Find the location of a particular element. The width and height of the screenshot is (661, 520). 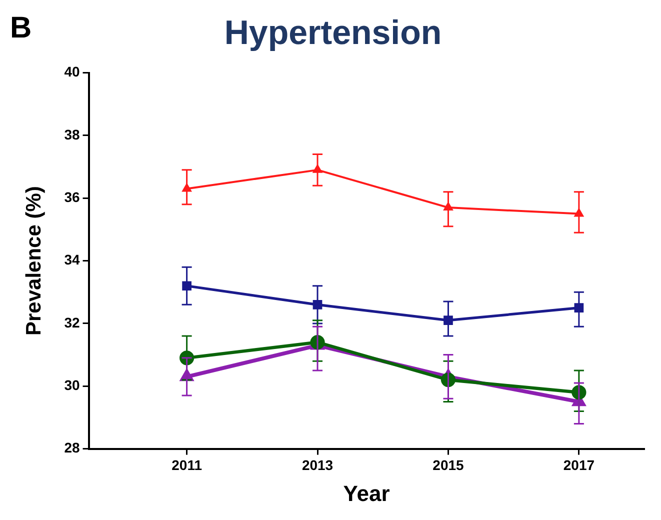

y-axis-title: Prevalence (%) is located at coordinates (34, 261).